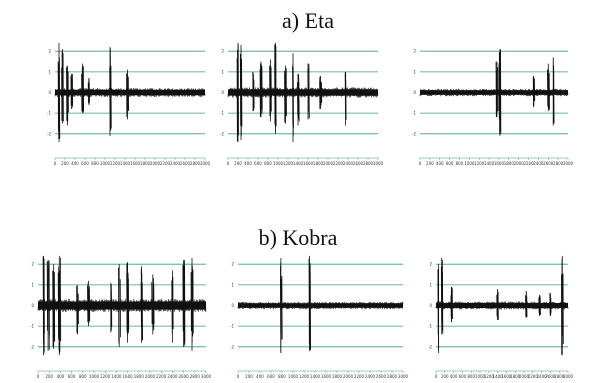  What do you see at coordinates (542, 376) in the screenshot?
I see `x-tick-label: 2400` at bounding box center [542, 376].